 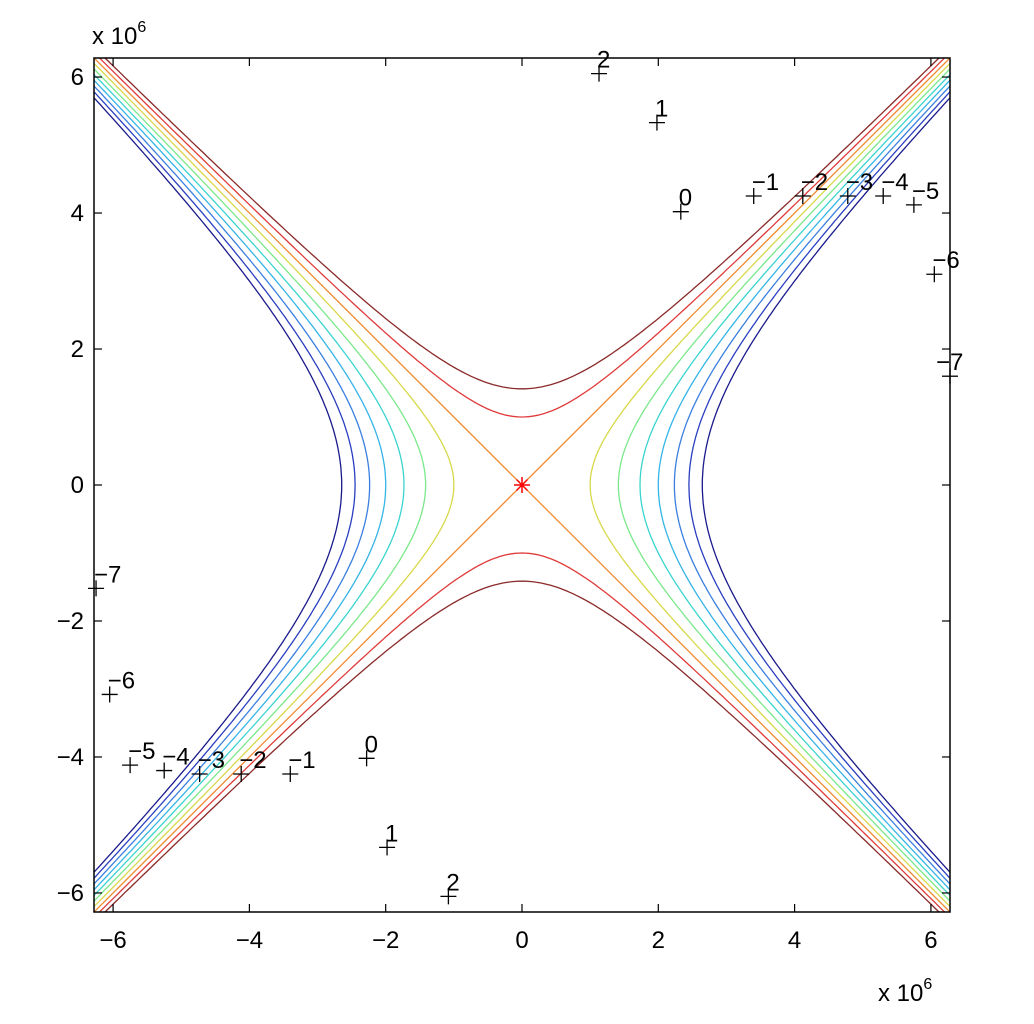 I want to click on x-exponent-power: 6, so click(x=927, y=984).